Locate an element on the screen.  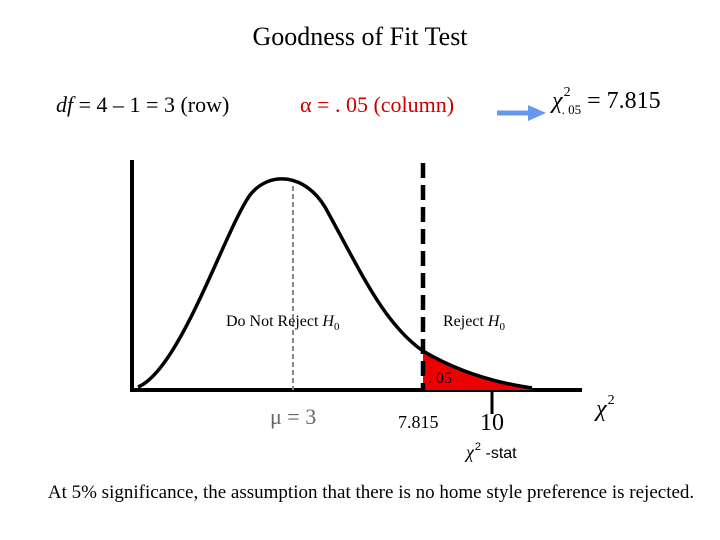
df-symbol: df is located at coordinates (65, 104).